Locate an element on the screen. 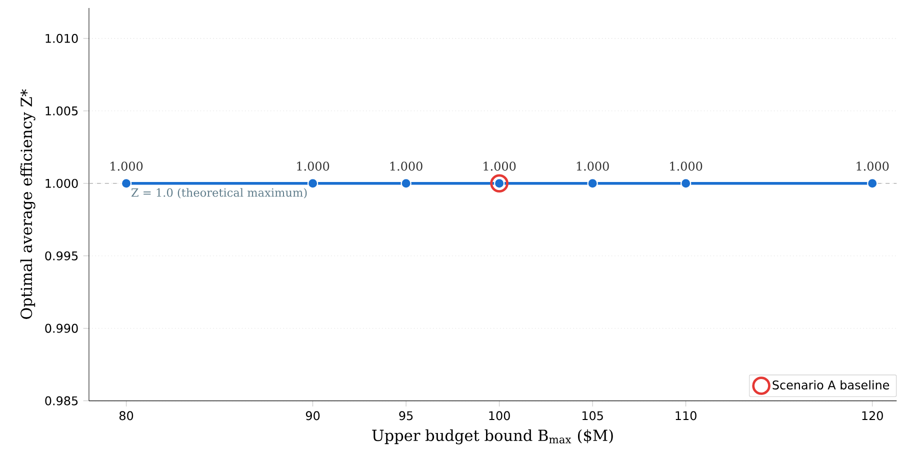 This screenshot has width=897, height=457. x-tick-label: 105 is located at coordinates (592, 415).